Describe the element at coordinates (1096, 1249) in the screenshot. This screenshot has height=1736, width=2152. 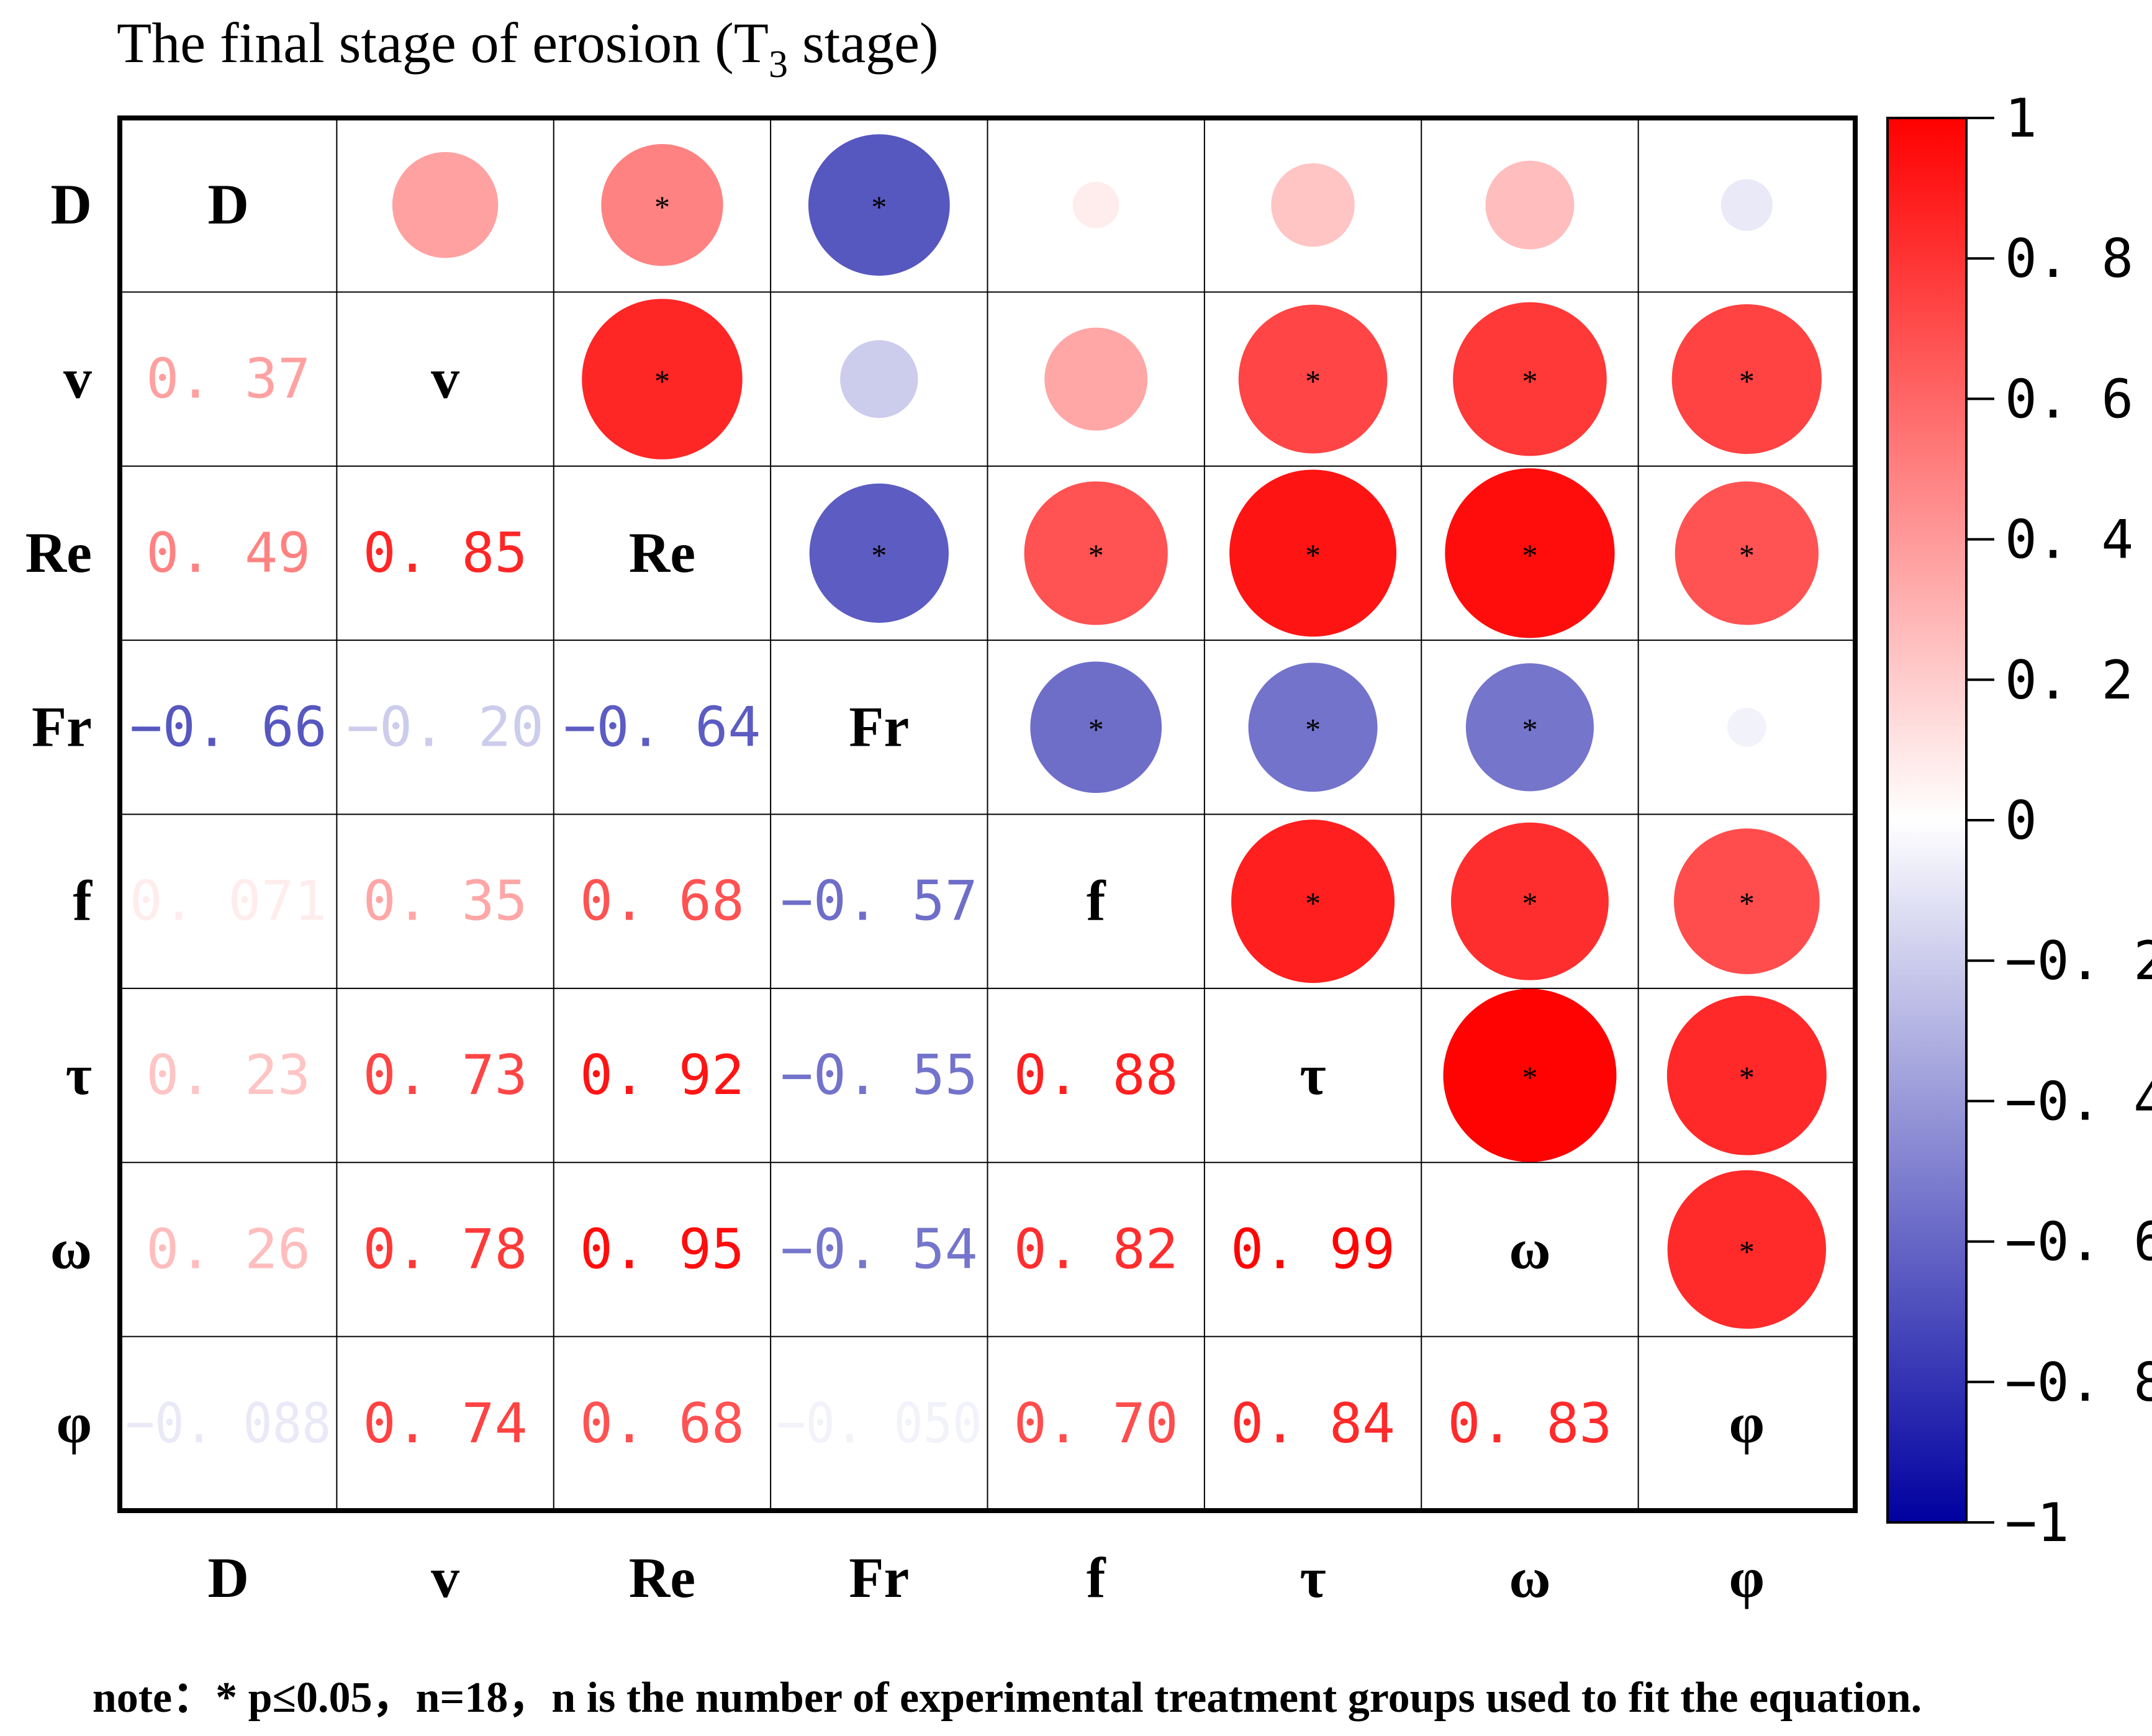
I see `correlation-value-r7-c5: 0. 82` at that location.